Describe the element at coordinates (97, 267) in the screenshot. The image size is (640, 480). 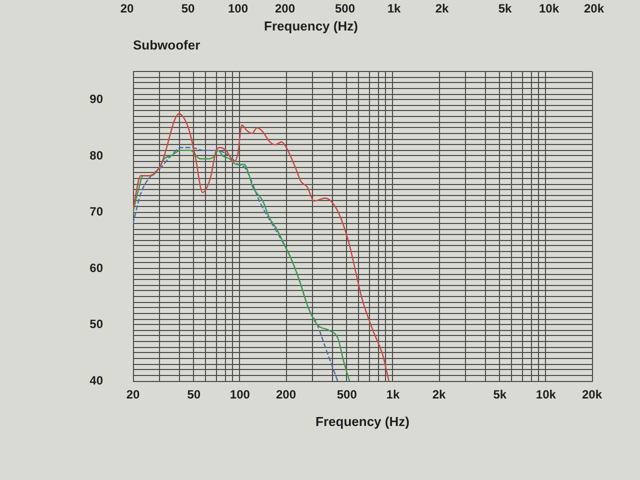
I see `y-tick-label: 60` at that location.